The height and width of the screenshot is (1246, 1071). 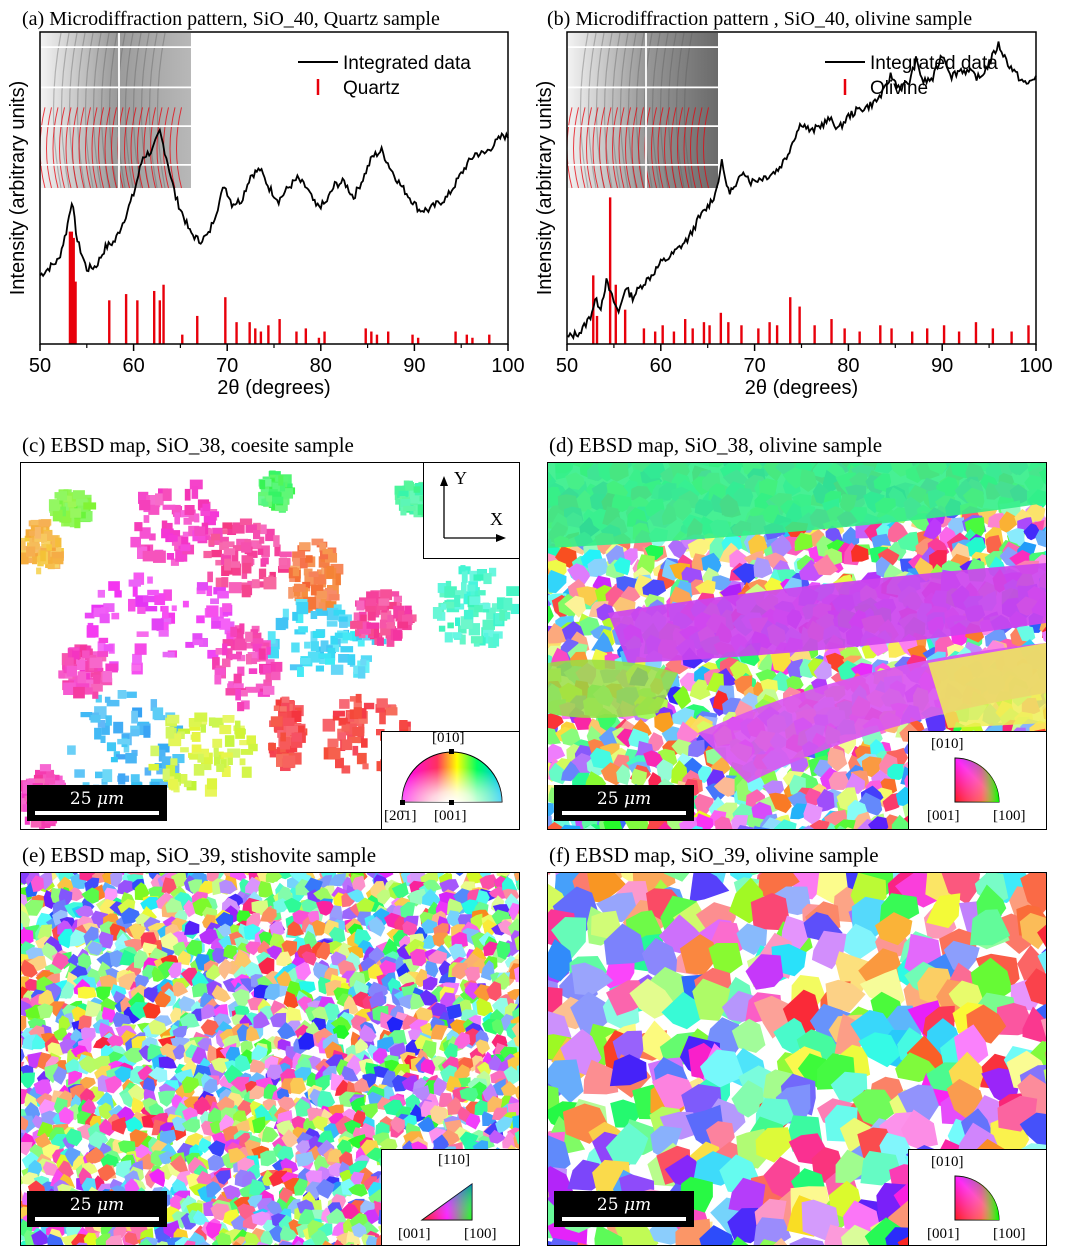 What do you see at coordinates (450, 1197) in the screenshot?
I see `ipf-key-e: [110] [001] [100]` at bounding box center [450, 1197].